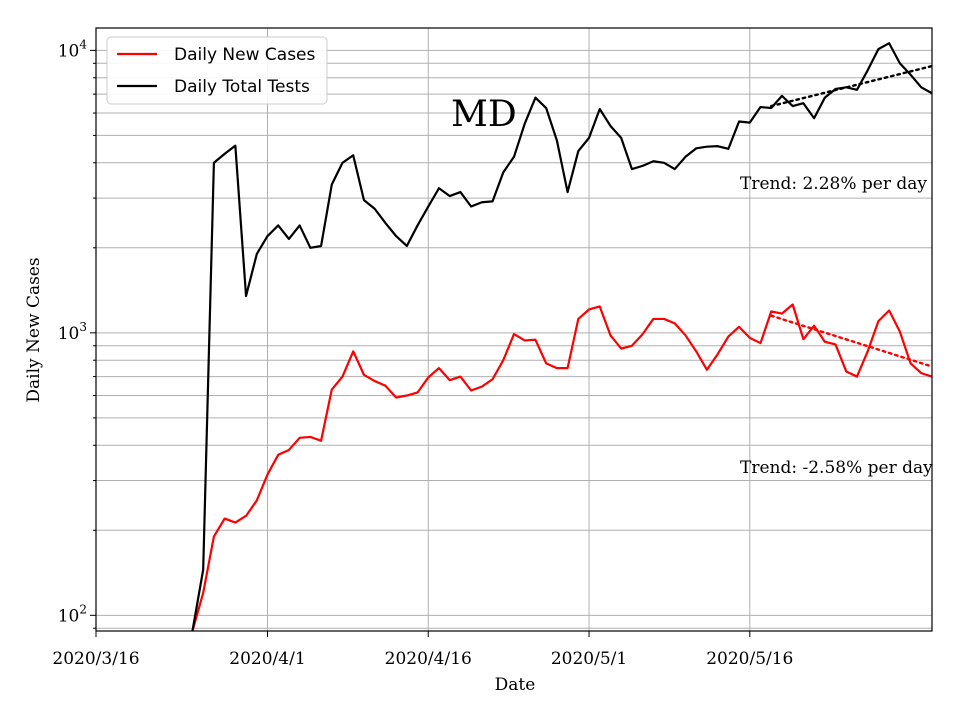 The image size is (960, 720). I want to click on x-tick-label: 2020/5/16, so click(749, 659).